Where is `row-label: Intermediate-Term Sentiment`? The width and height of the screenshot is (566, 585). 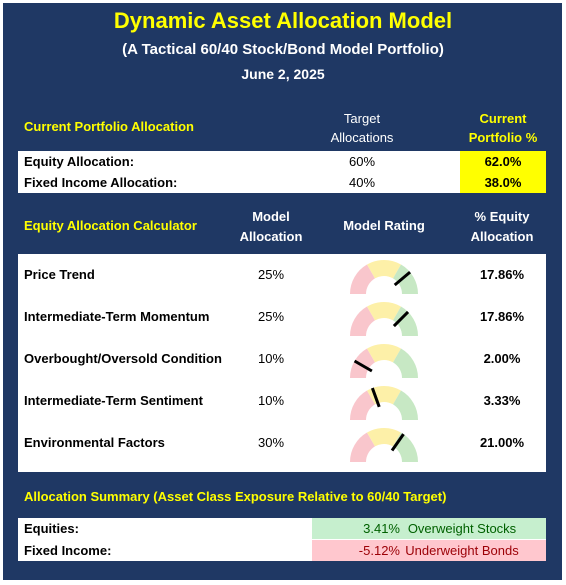 row-label: Intermediate-Term Sentiment is located at coordinates (113, 400).